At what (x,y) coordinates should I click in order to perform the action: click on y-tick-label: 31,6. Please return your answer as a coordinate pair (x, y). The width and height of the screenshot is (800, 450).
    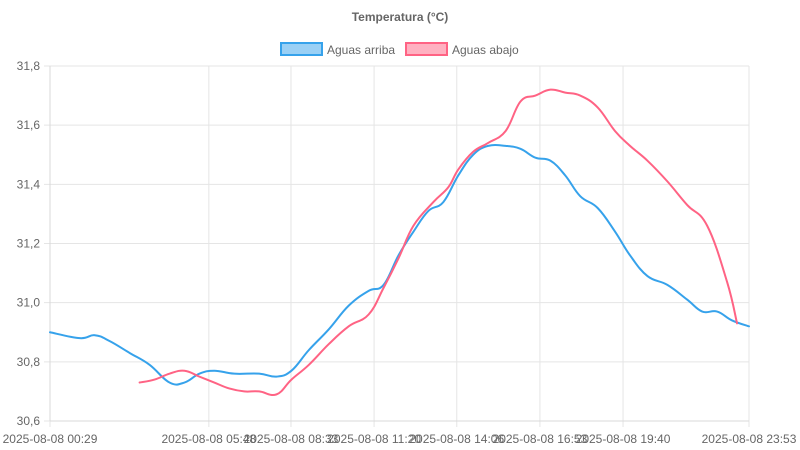
    Looking at the image, I should click on (29, 125).